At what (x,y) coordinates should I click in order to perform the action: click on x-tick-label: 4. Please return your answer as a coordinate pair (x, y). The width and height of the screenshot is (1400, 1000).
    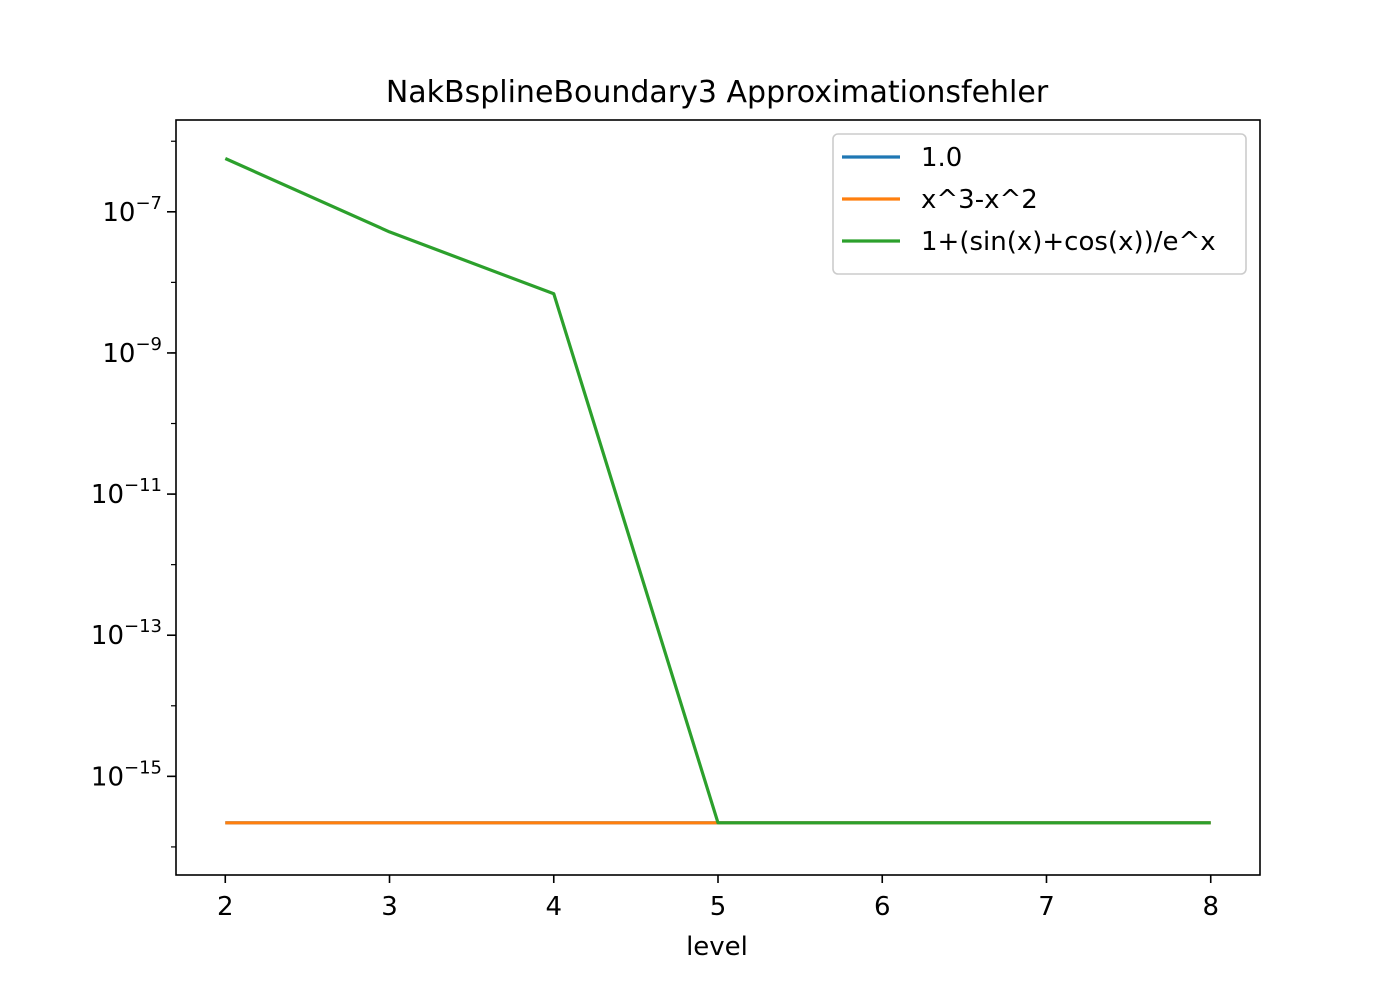
    Looking at the image, I should click on (553, 907).